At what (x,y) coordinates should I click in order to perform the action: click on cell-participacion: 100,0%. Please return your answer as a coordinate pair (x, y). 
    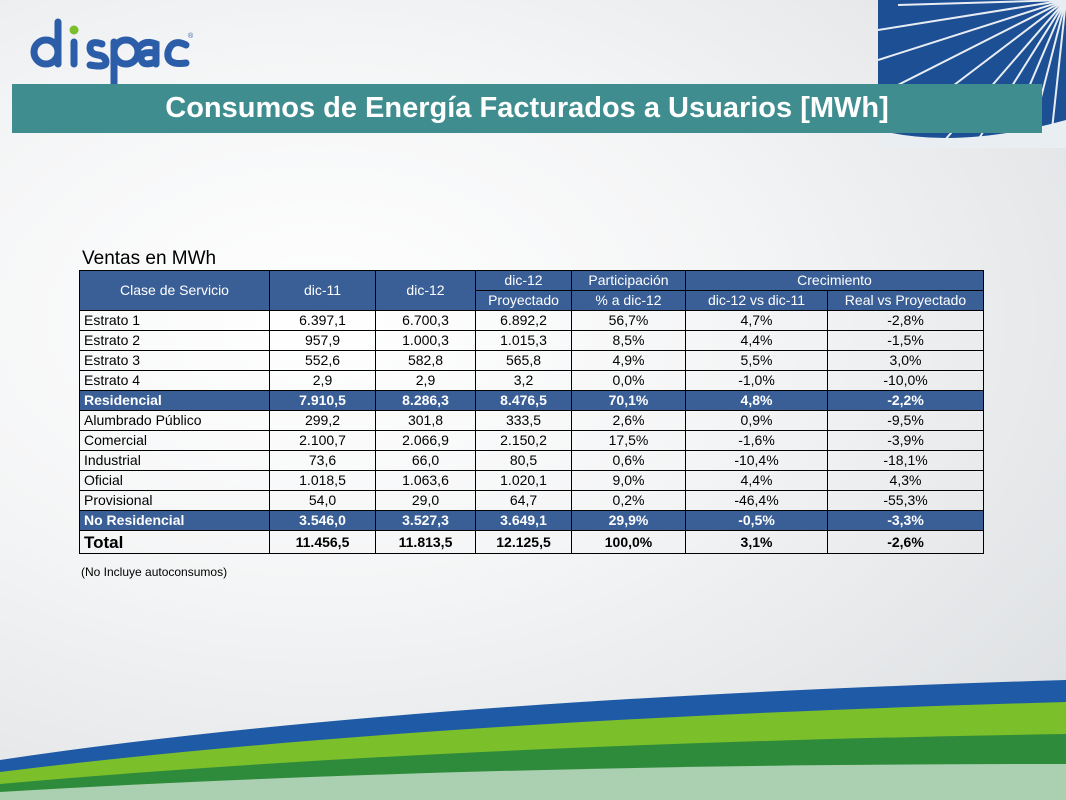
    Looking at the image, I should click on (628, 542).